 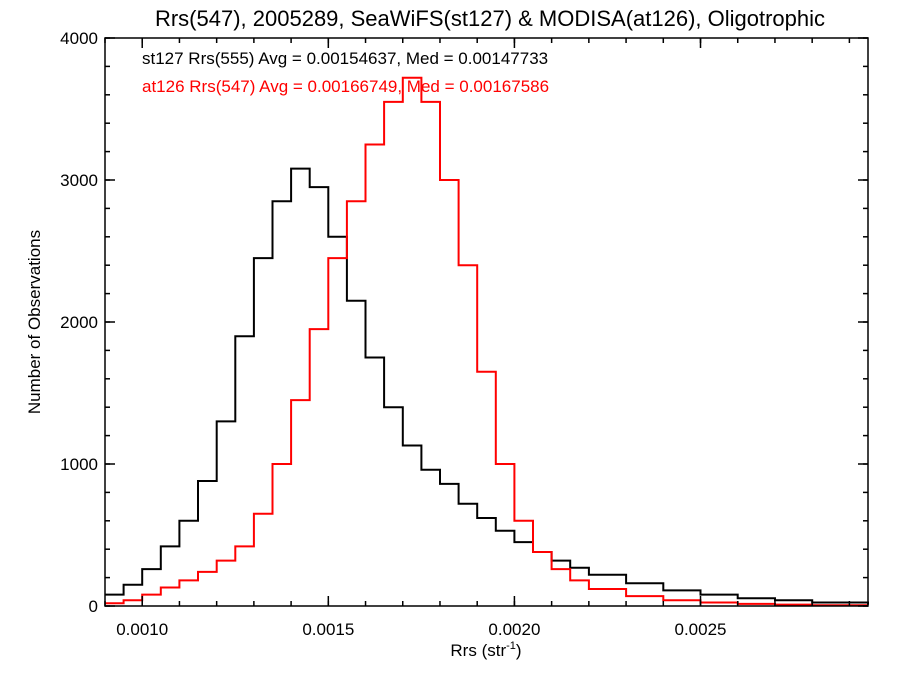 I want to click on y-tick-label: 0, so click(x=93, y=606).